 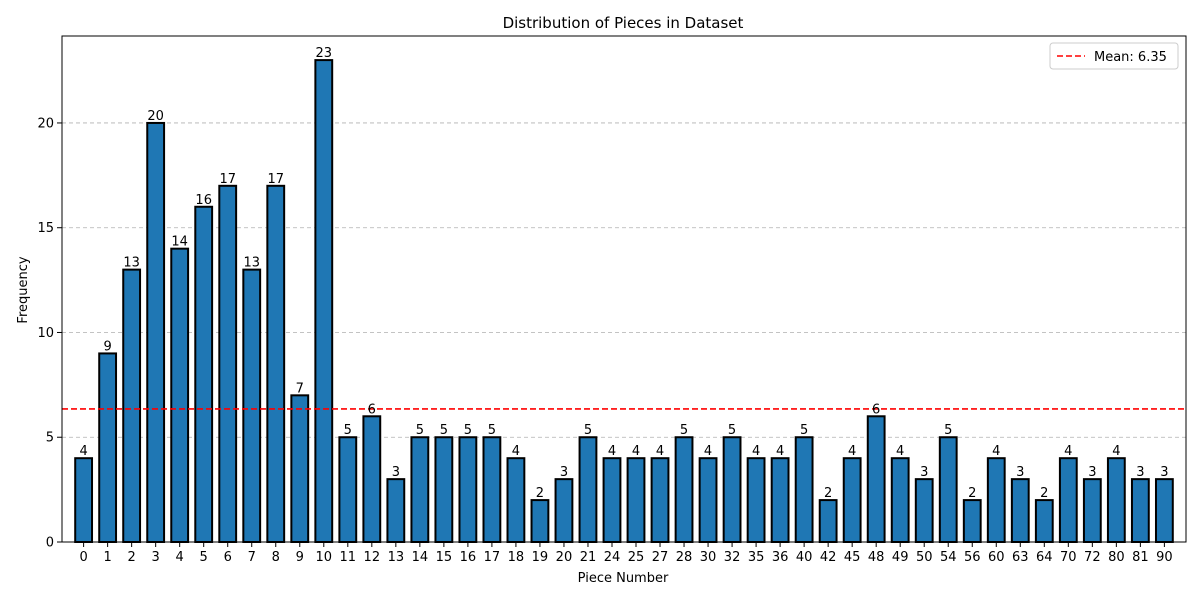 I want to click on x-tick-label: 60, so click(x=996, y=557).